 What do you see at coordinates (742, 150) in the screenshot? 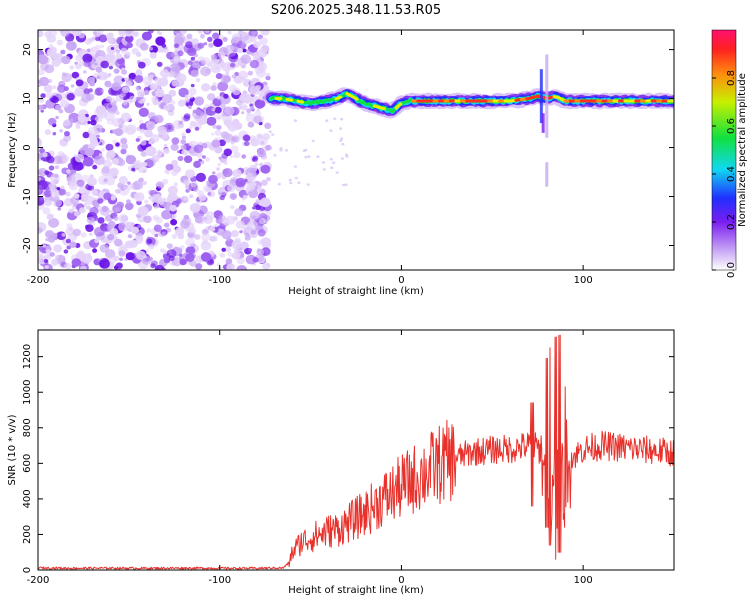
I see `colorbar-label: Normalized spectral amplitude` at bounding box center [742, 150].